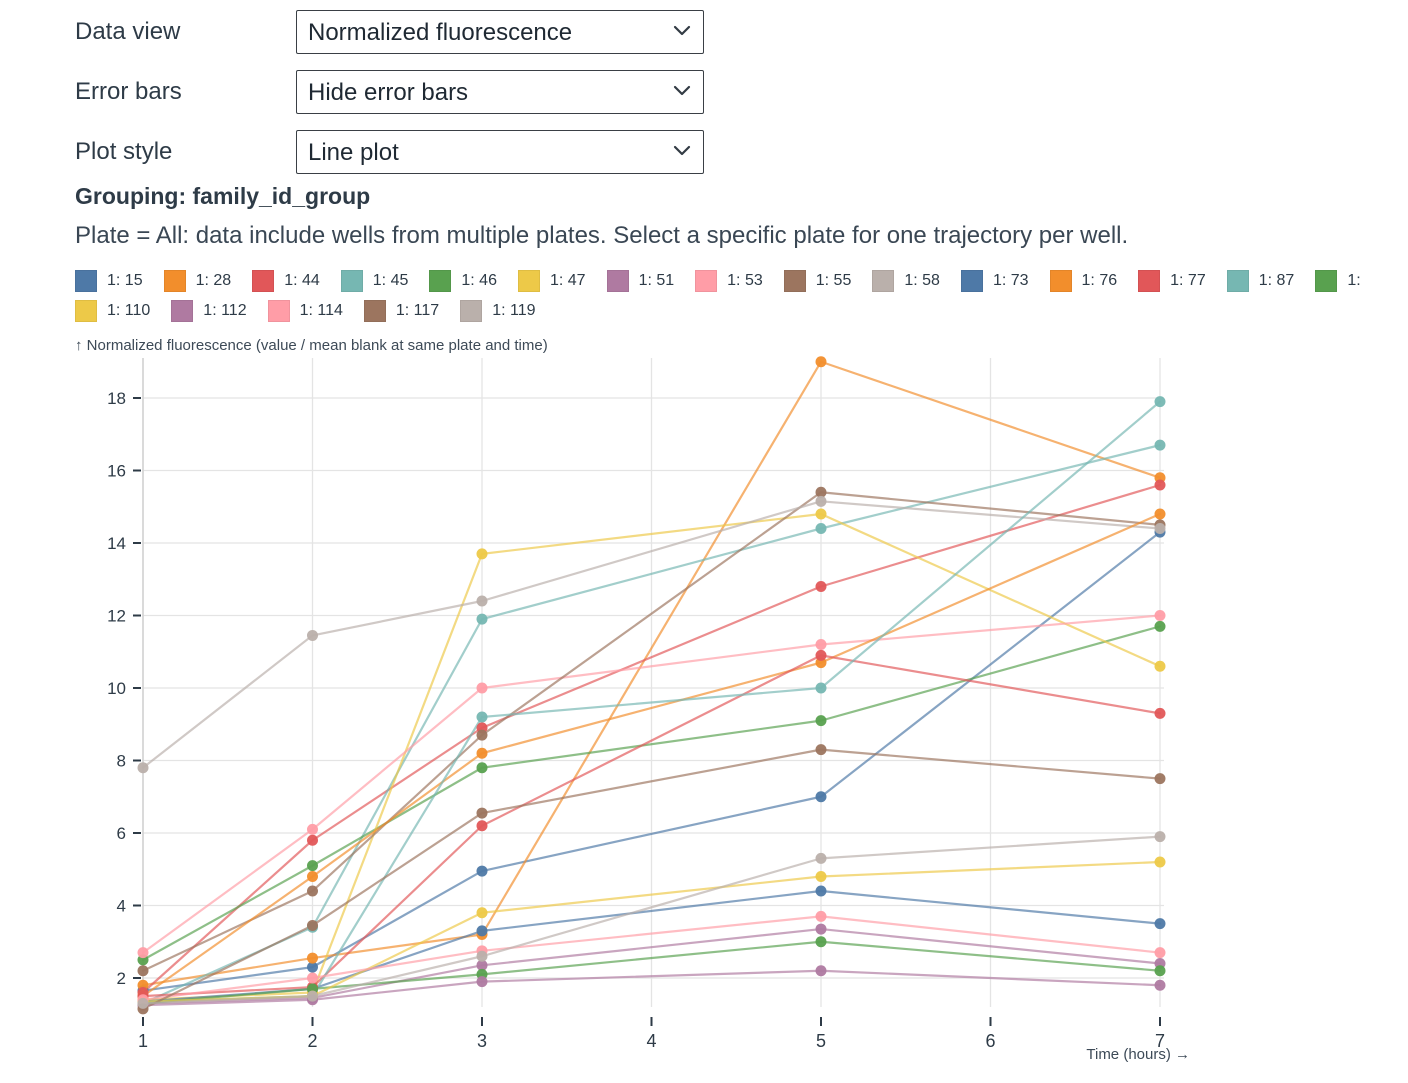  I want to click on legend-item: 1: 44, so click(286, 281).